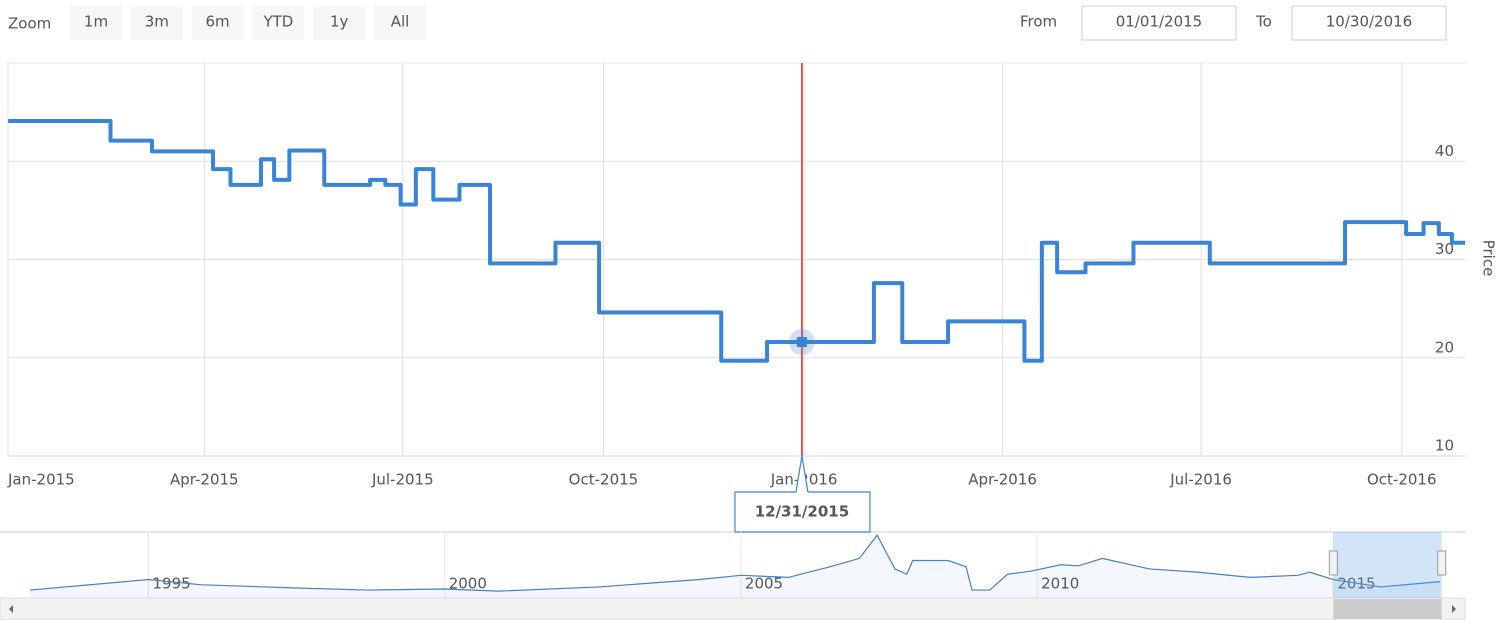  What do you see at coordinates (1489, 258) in the screenshot?
I see `y-axis-label: Price` at bounding box center [1489, 258].